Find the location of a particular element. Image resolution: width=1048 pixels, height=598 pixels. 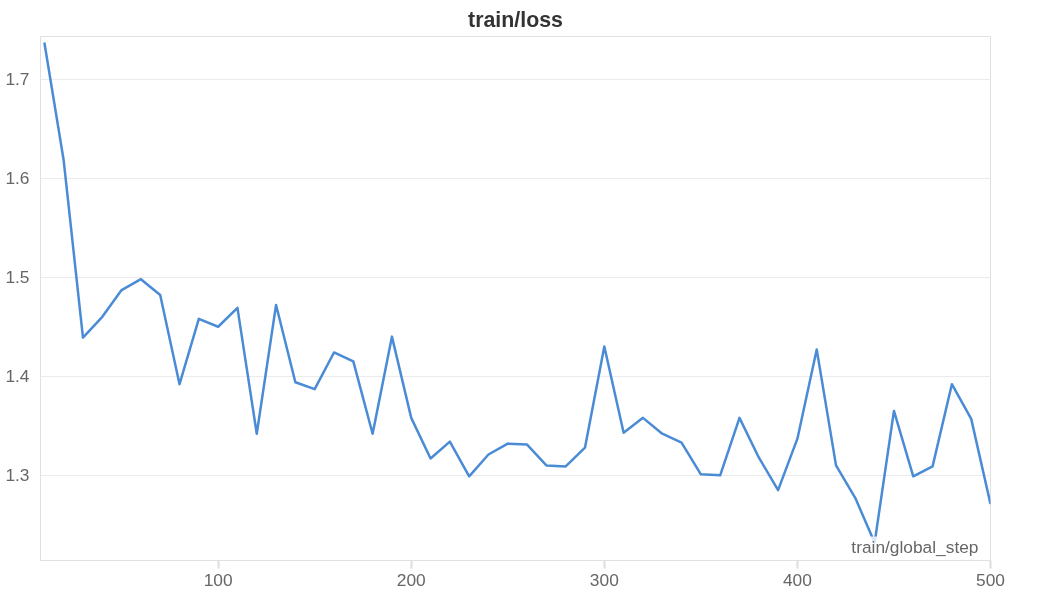

x-axis-title: train/global_step is located at coordinates (915, 546).